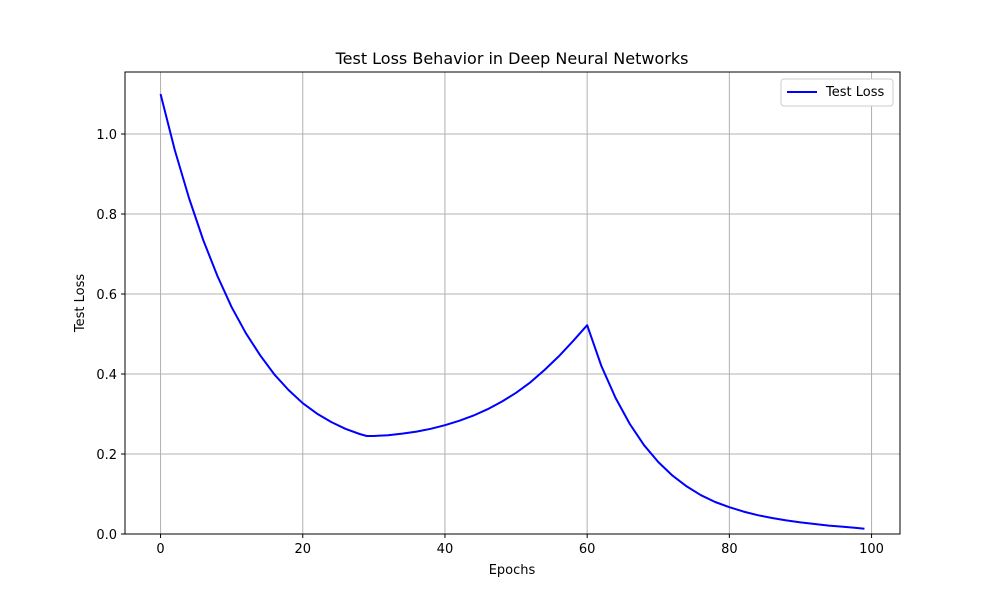 The image size is (1000, 600). Describe the element at coordinates (520, 545) in the screenshot. I see `x-axis: 0 20 40 60 80 100` at that location.